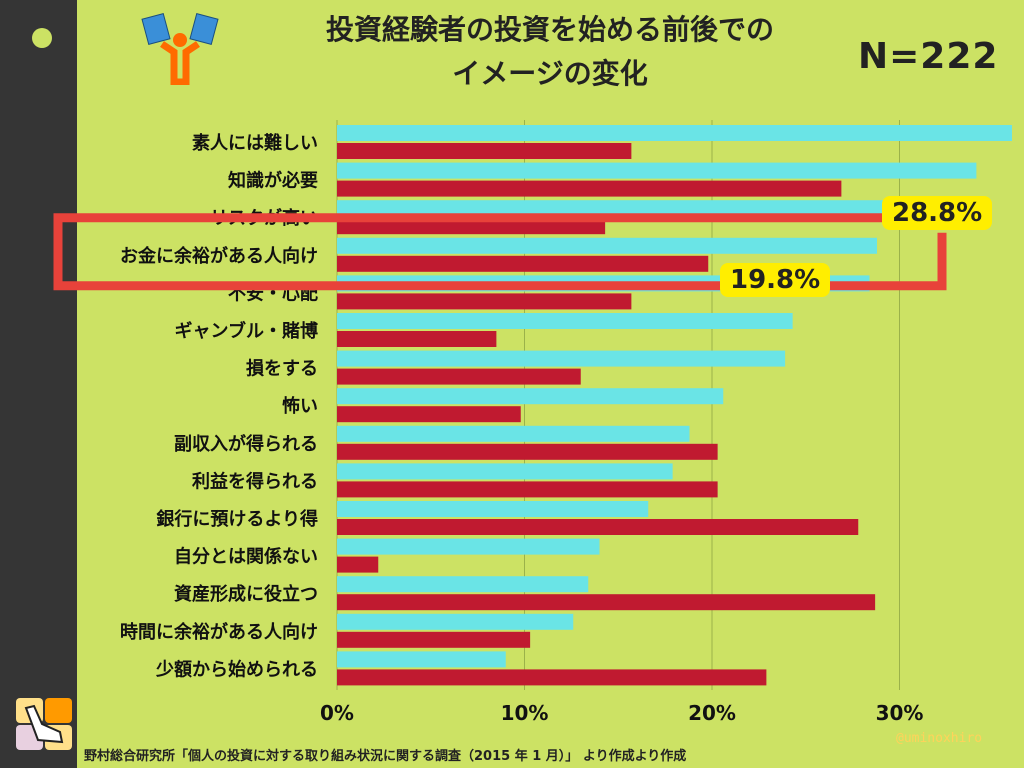 The image size is (1024, 768). What do you see at coordinates (928, 56) in the screenshot?
I see `sample-size: N=222` at bounding box center [928, 56].